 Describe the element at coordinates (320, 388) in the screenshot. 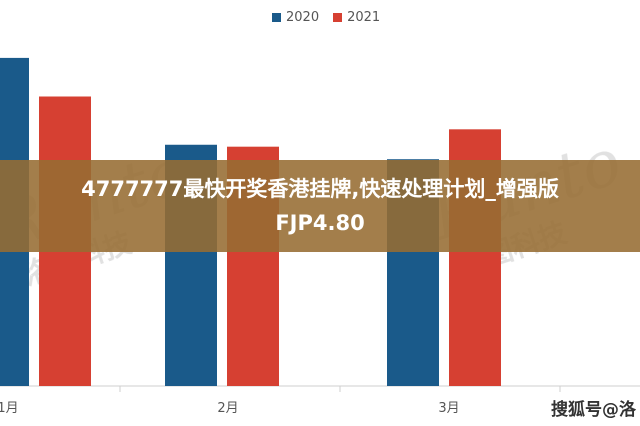

I see `x-axis` at that location.